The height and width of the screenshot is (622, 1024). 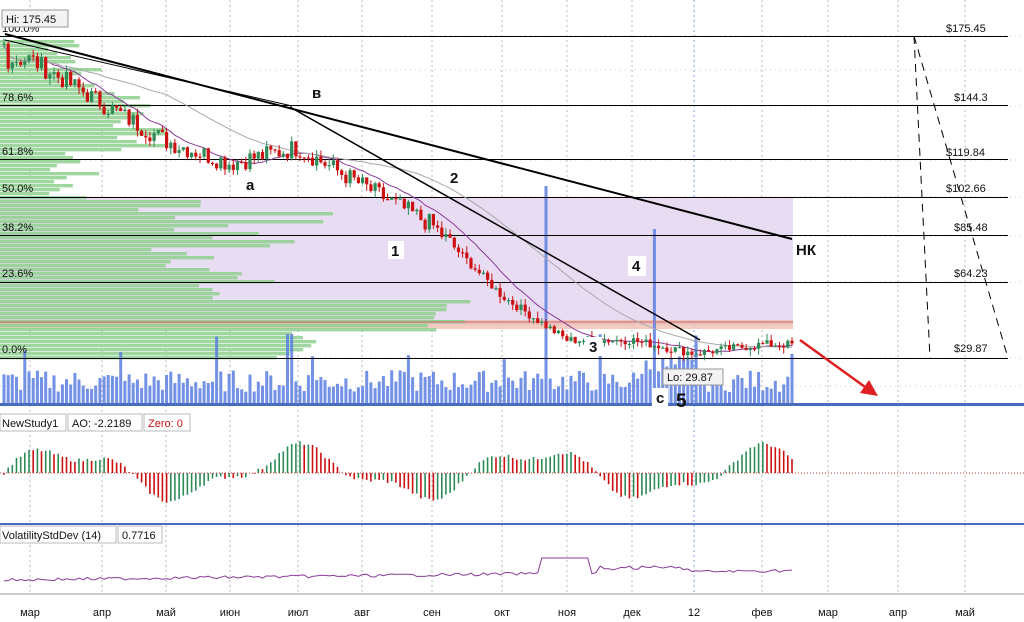 What do you see at coordinates (965, 153) in the screenshot?
I see `price-label-119: $119.84` at bounding box center [965, 153].